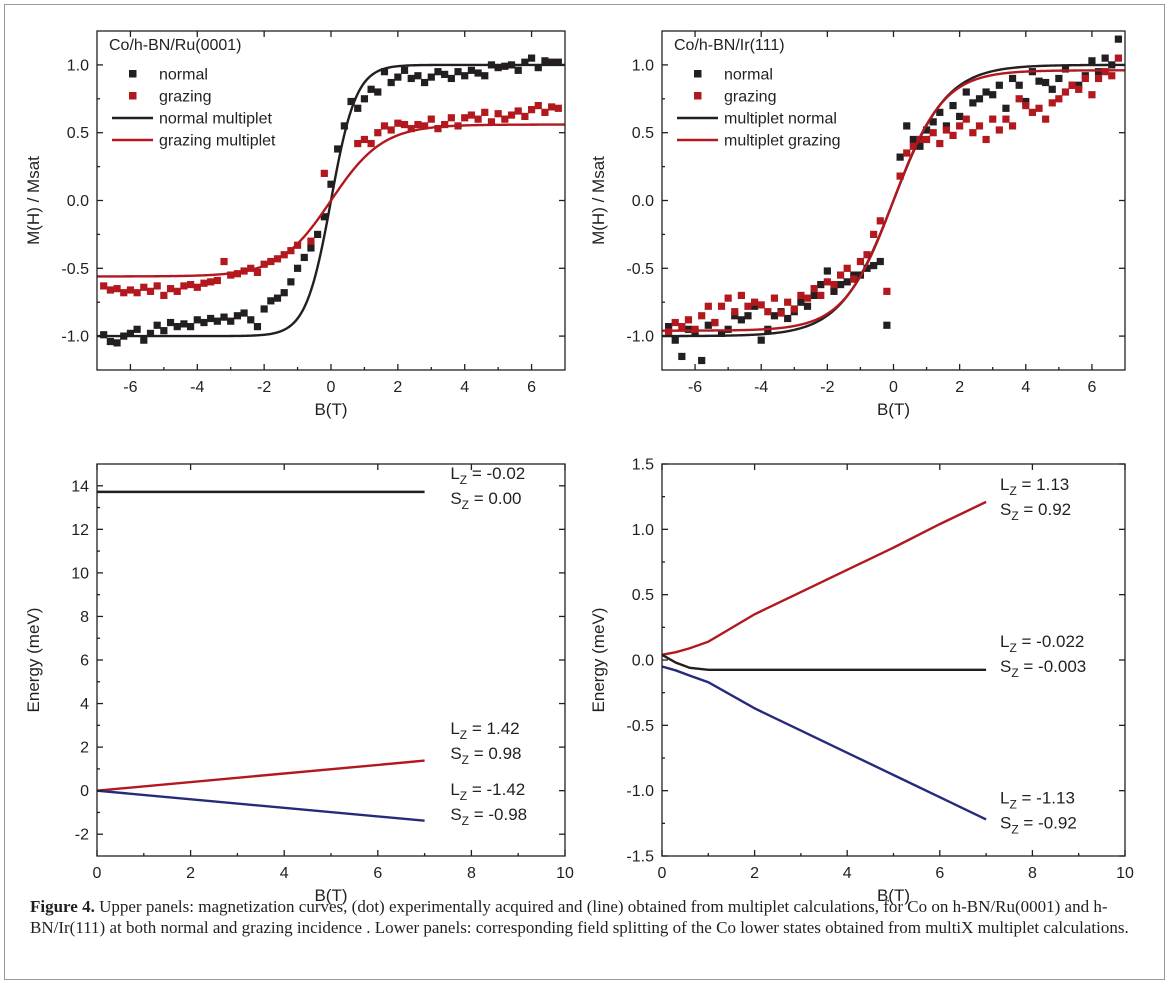 Image resolution: width=1171 pixels, height=985 pixels. I want to click on x-tick-label: 2, so click(959, 387).